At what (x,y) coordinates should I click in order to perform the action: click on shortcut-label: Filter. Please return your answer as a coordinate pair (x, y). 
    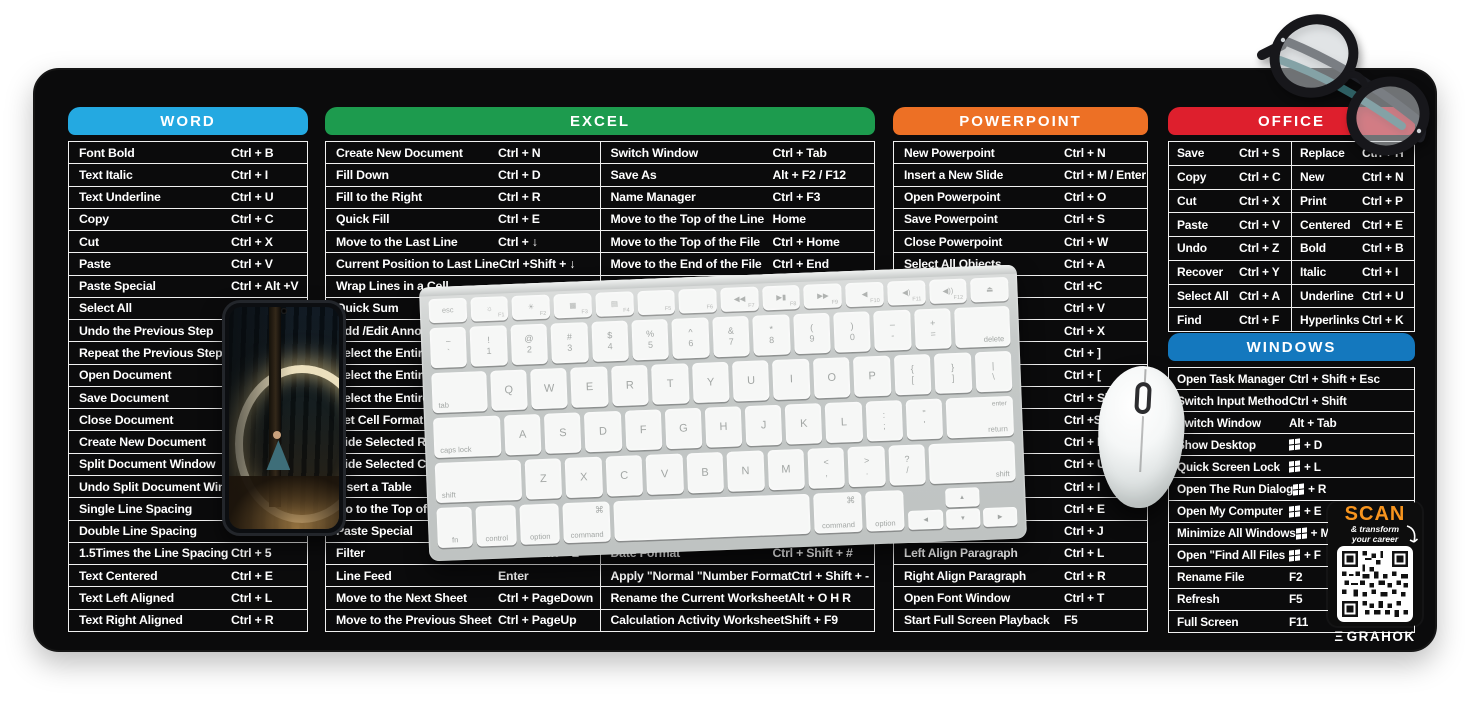
    Looking at the image, I should click on (350, 553).